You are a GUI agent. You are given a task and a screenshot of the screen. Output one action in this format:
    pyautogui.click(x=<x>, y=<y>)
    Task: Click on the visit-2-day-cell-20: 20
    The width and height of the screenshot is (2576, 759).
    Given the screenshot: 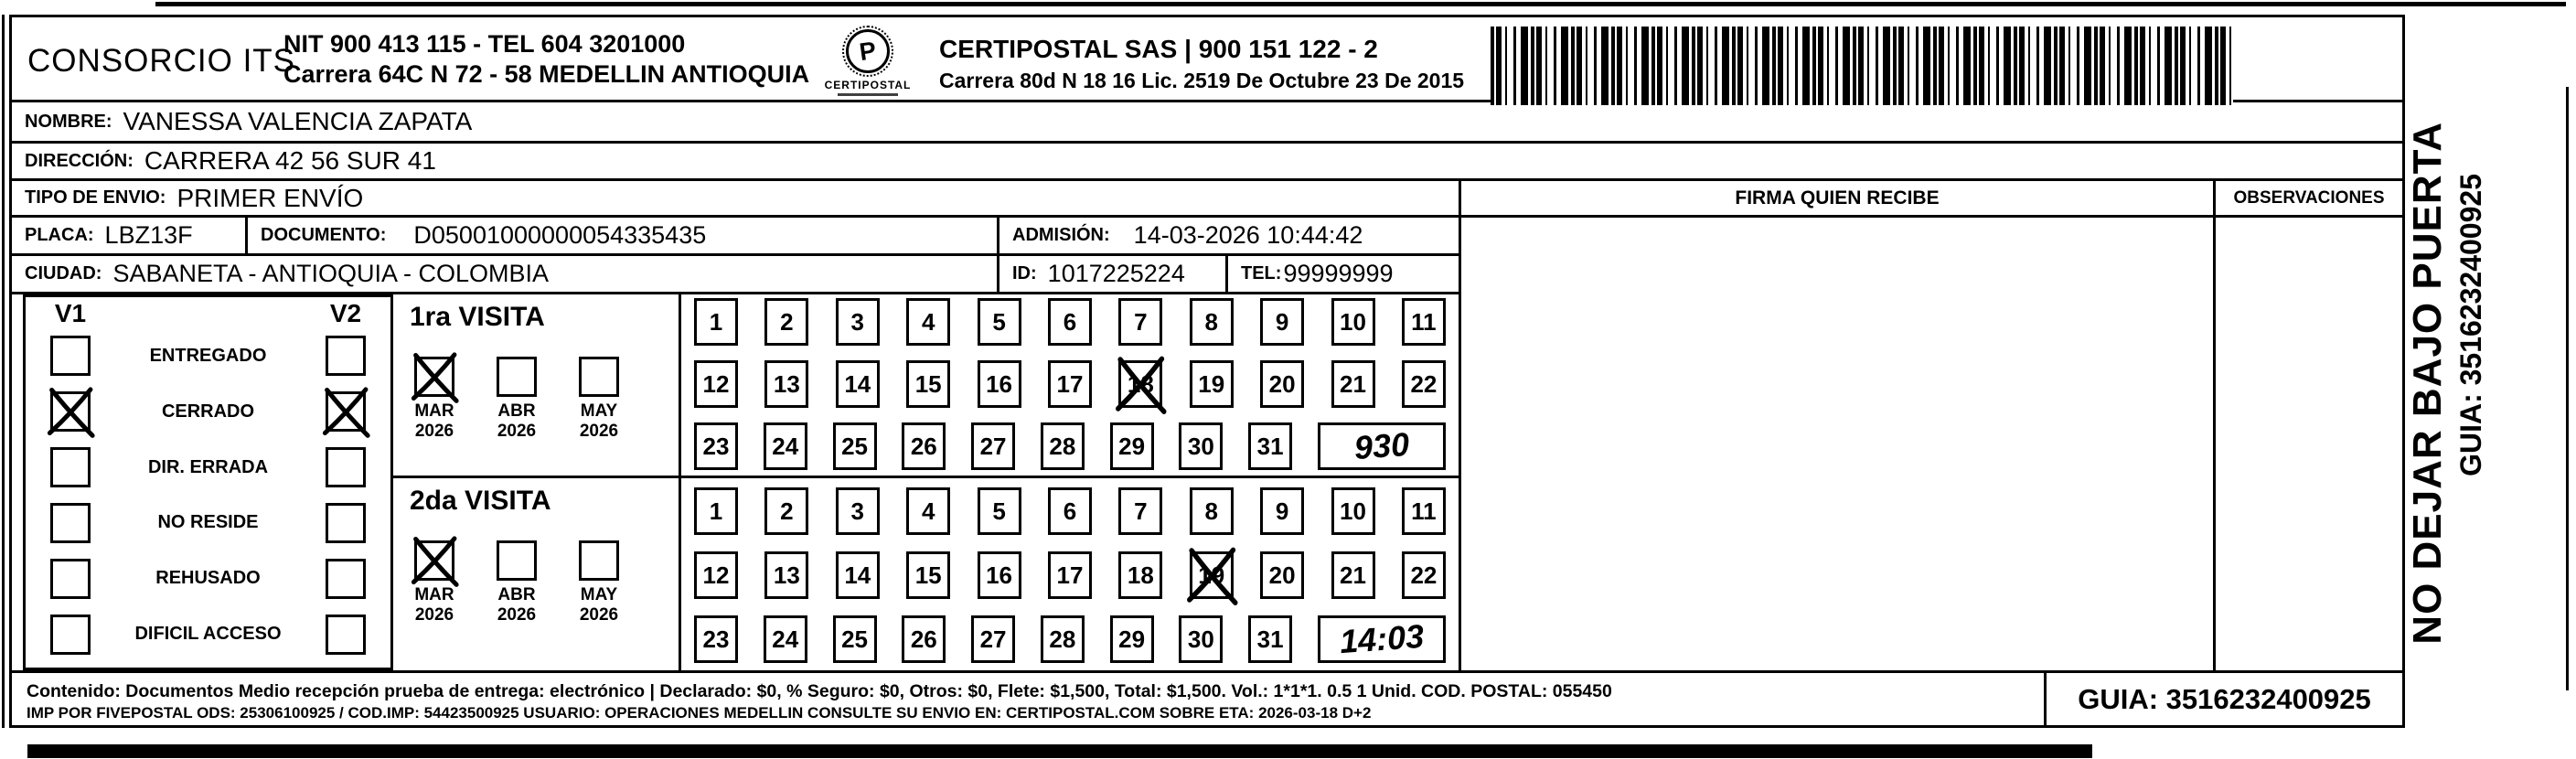 What is the action you would take?
    pyautogui.click(x=1282, y=575)
    